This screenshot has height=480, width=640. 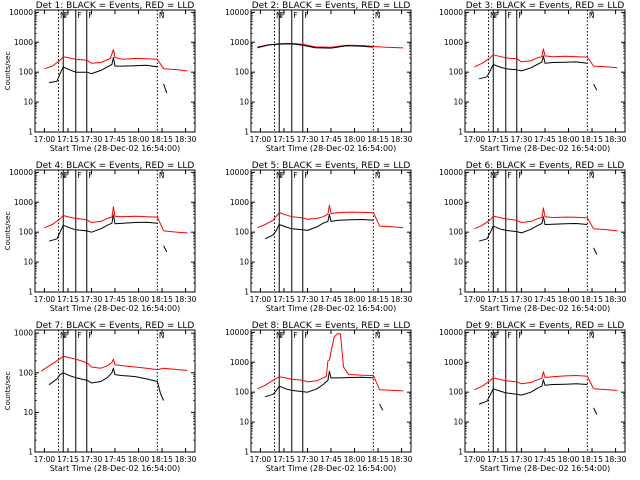 I want to click on chart-title: Det 9: BLACK = Events, RED = LLD, so click(x=545, y=326).